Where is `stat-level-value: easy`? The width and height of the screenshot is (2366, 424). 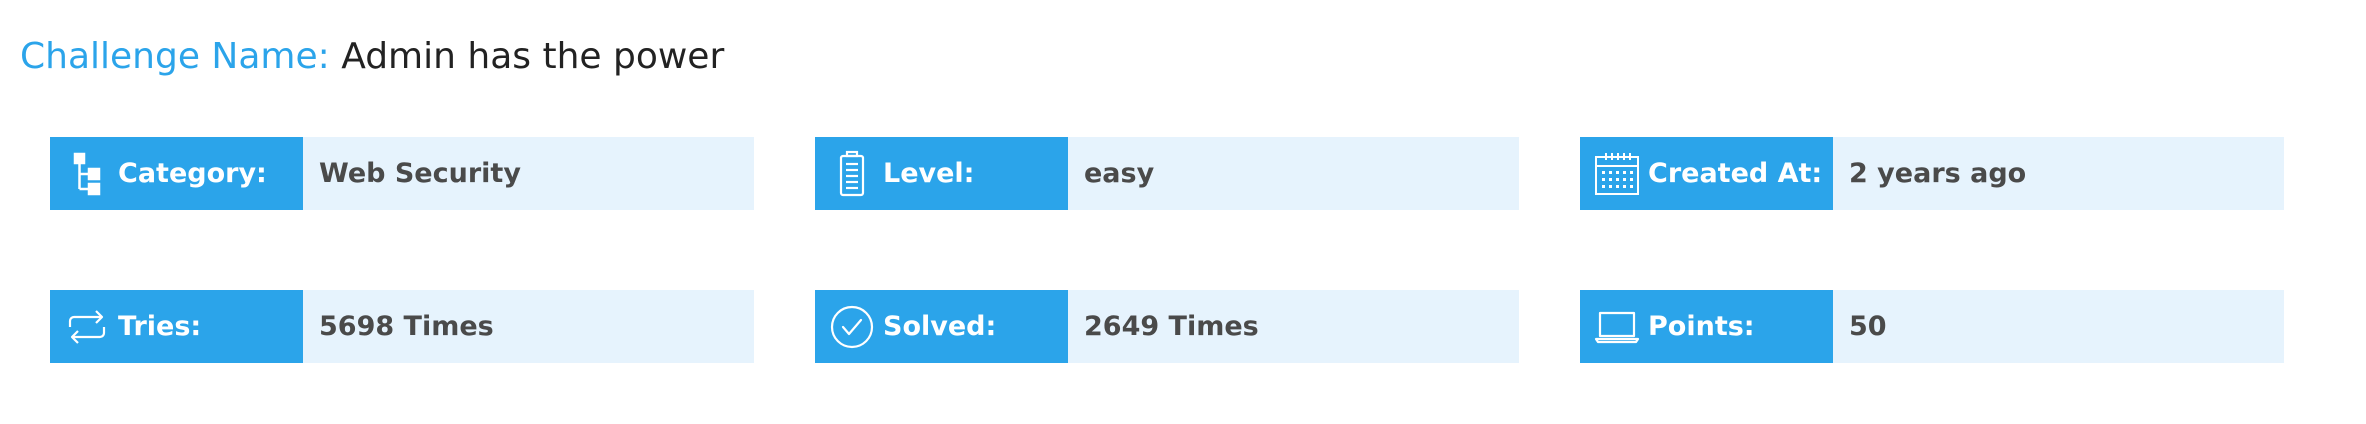 stat-level-value: easy is located at coordinates (1293, 173).